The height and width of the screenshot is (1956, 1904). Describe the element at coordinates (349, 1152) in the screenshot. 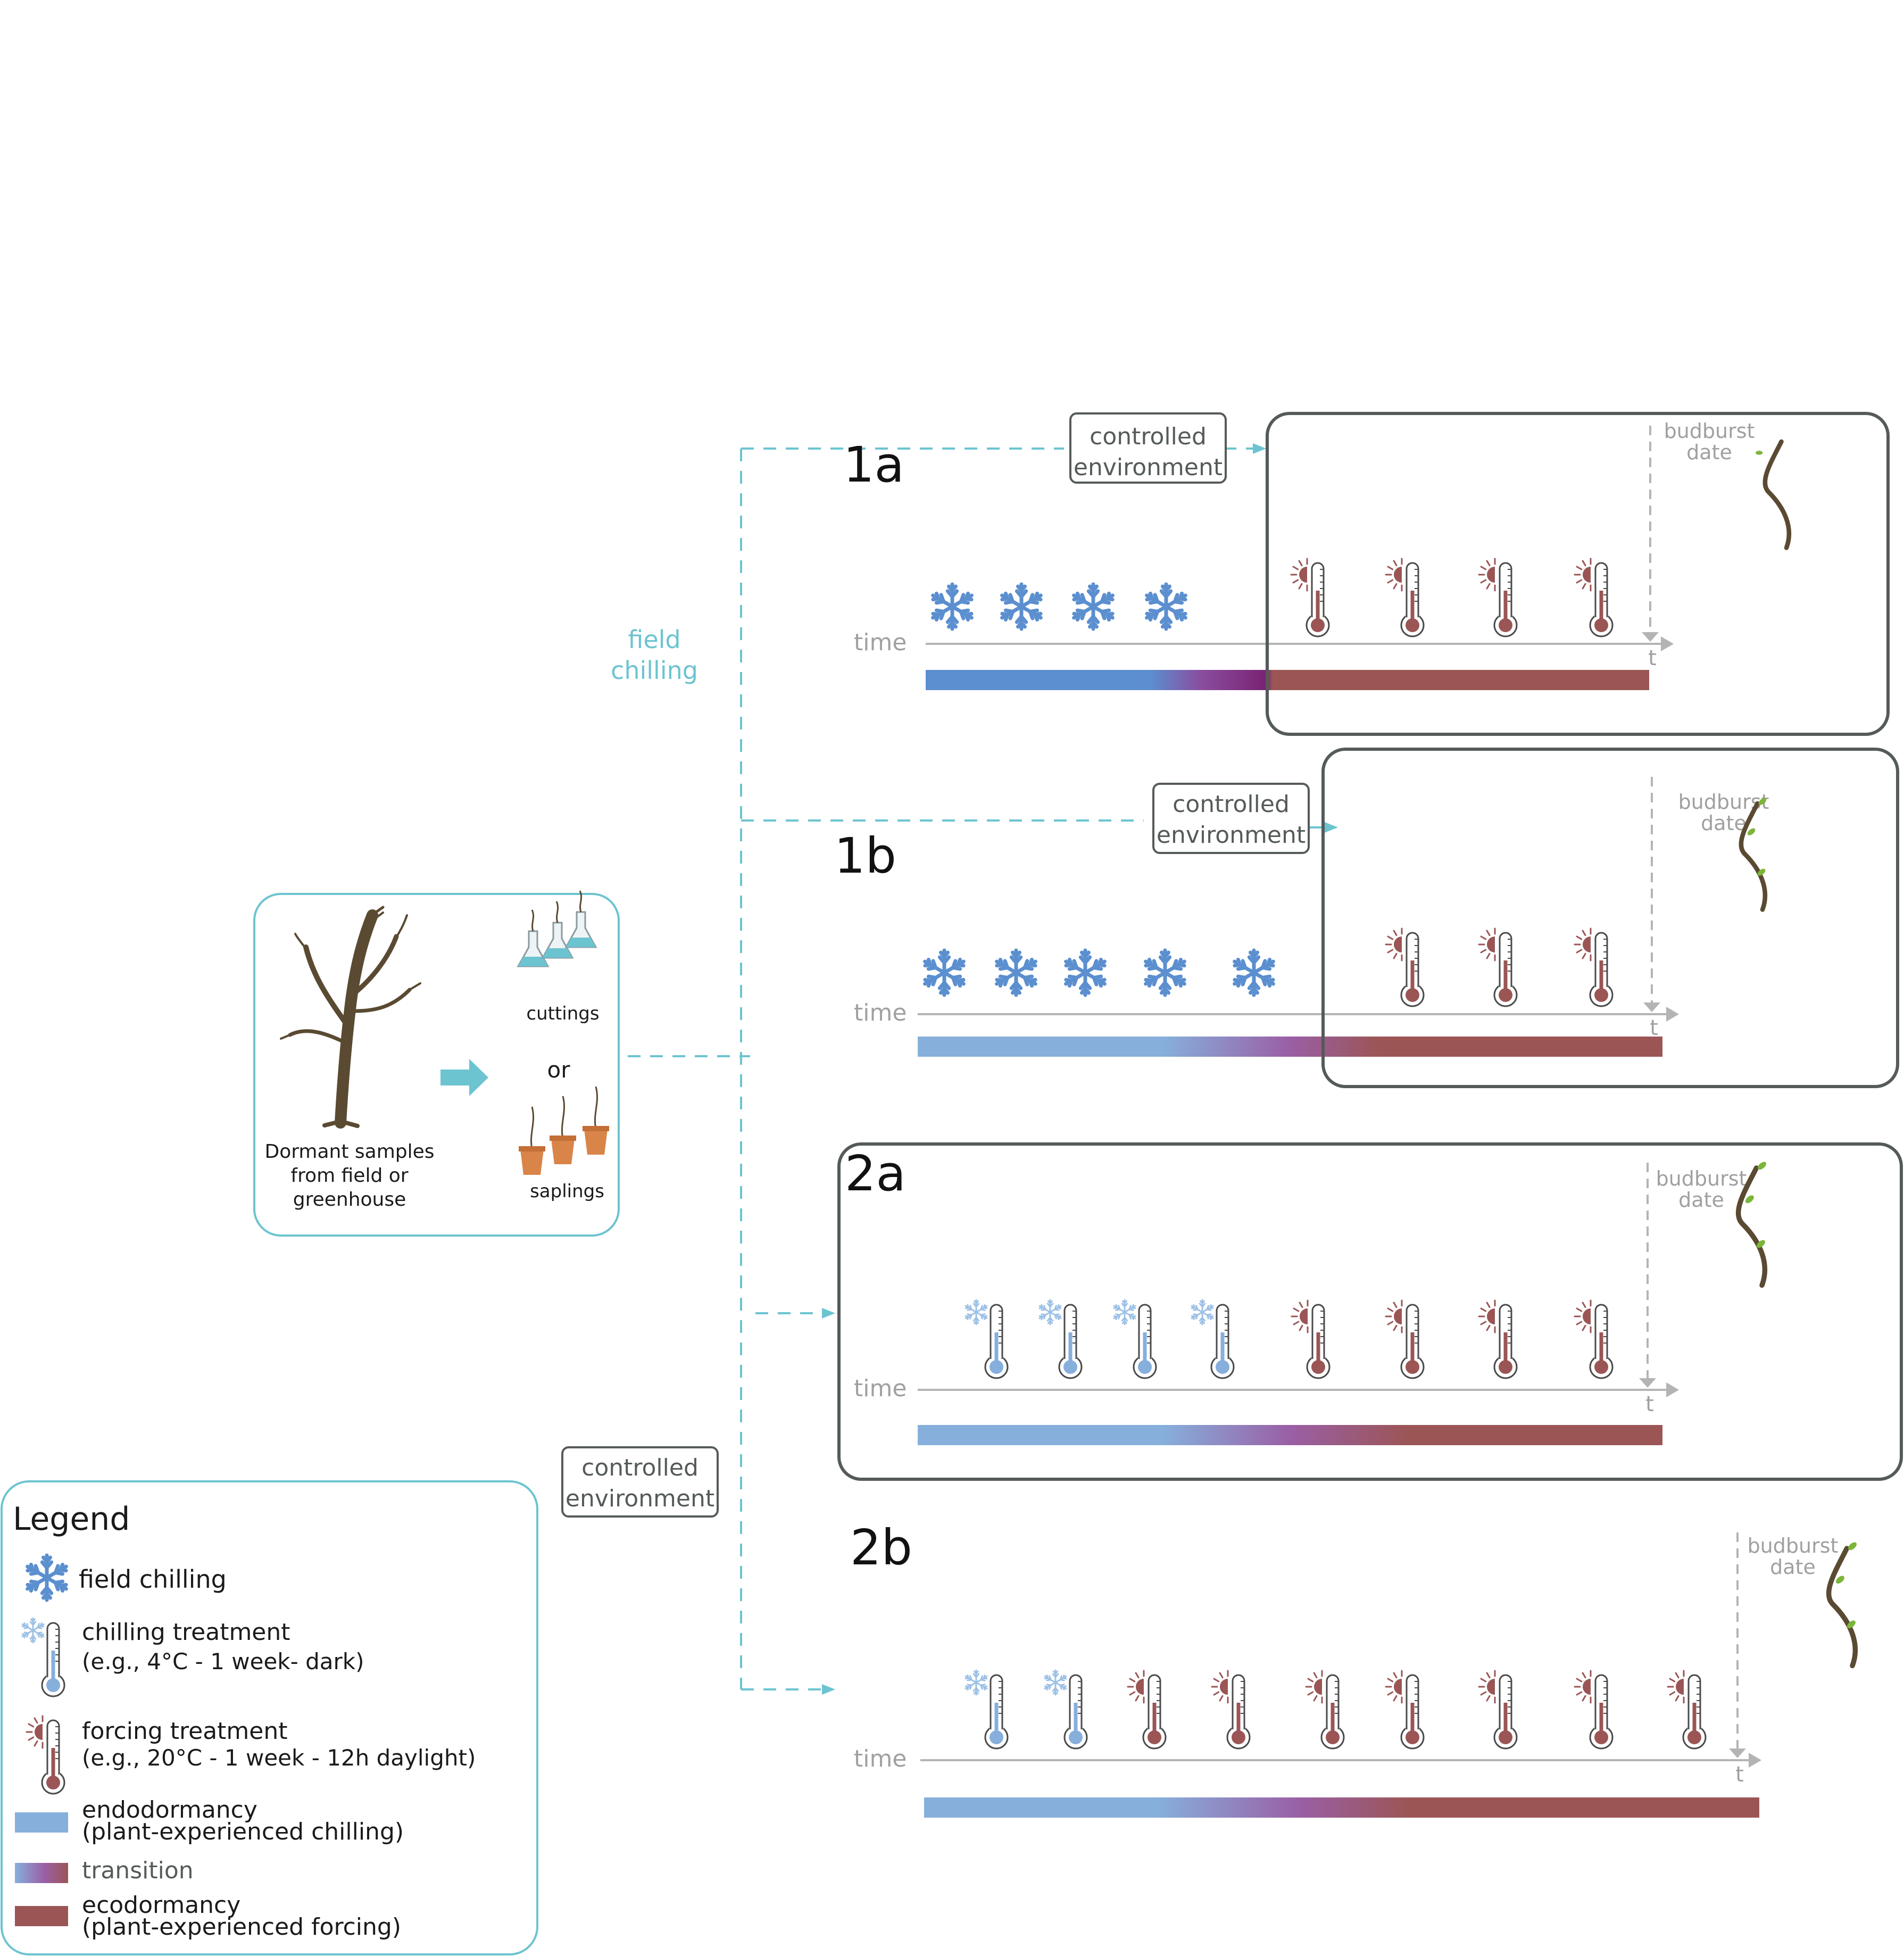

I see `sample-caption-line-1: Dormant samples` at that location.